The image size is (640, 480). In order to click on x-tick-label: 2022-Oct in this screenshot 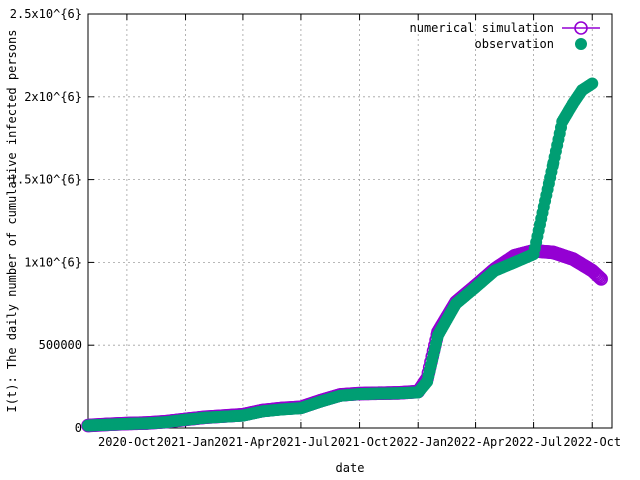, I will do `click(592, 442)`.